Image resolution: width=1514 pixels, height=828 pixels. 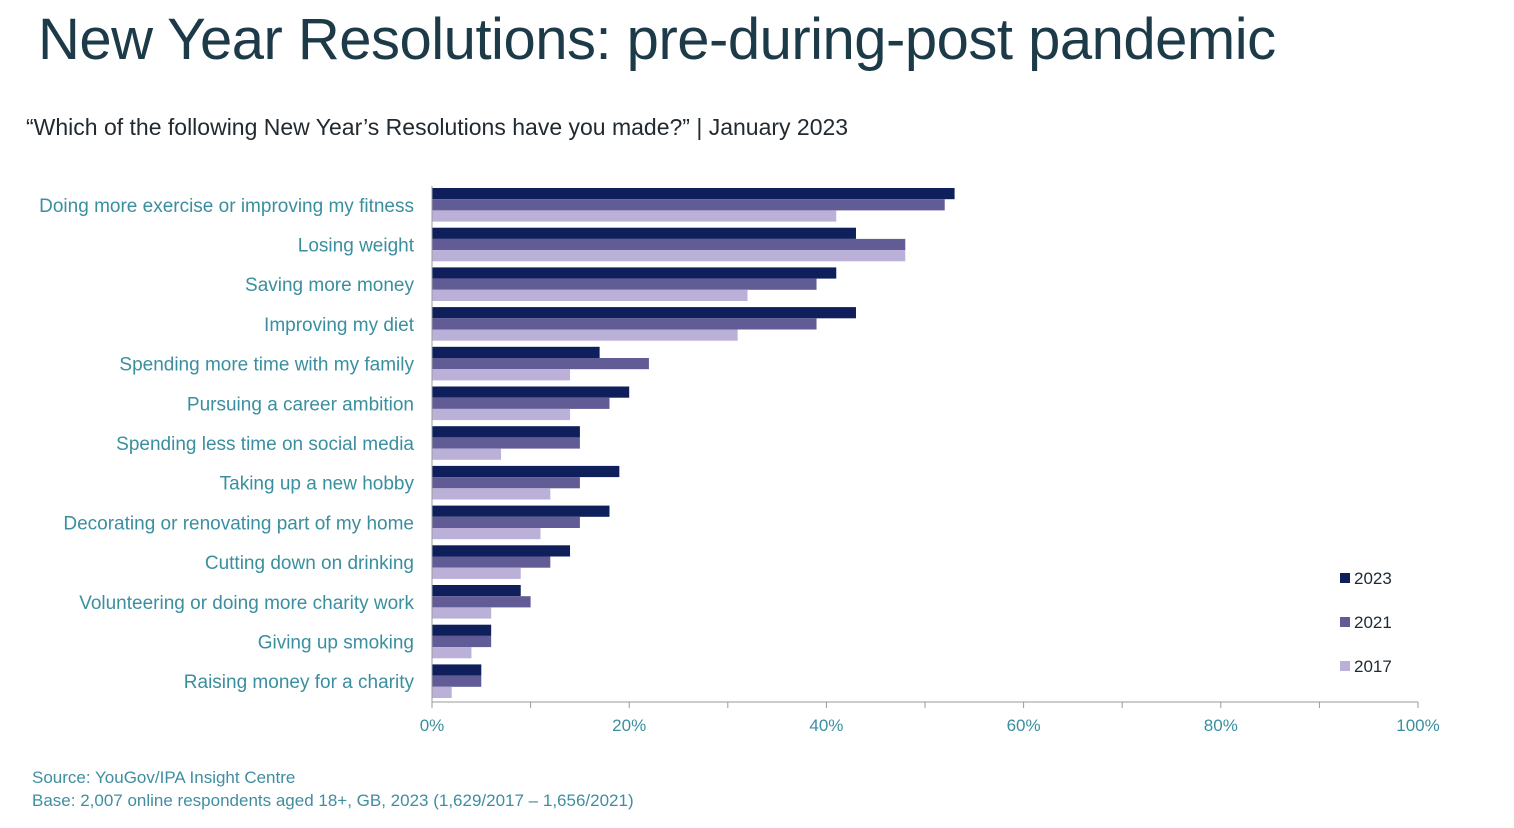 What do you see at coordinates (1373, 578) in the screenshot?
I see `legend-label-2023: 2023` at bounding box center [1373, 578].